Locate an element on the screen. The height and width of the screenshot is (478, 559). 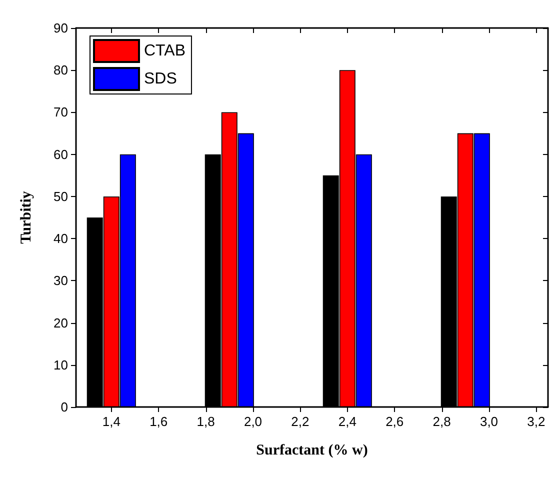
y-axis-title: Turbitiy is located at coordinates (26, 217).